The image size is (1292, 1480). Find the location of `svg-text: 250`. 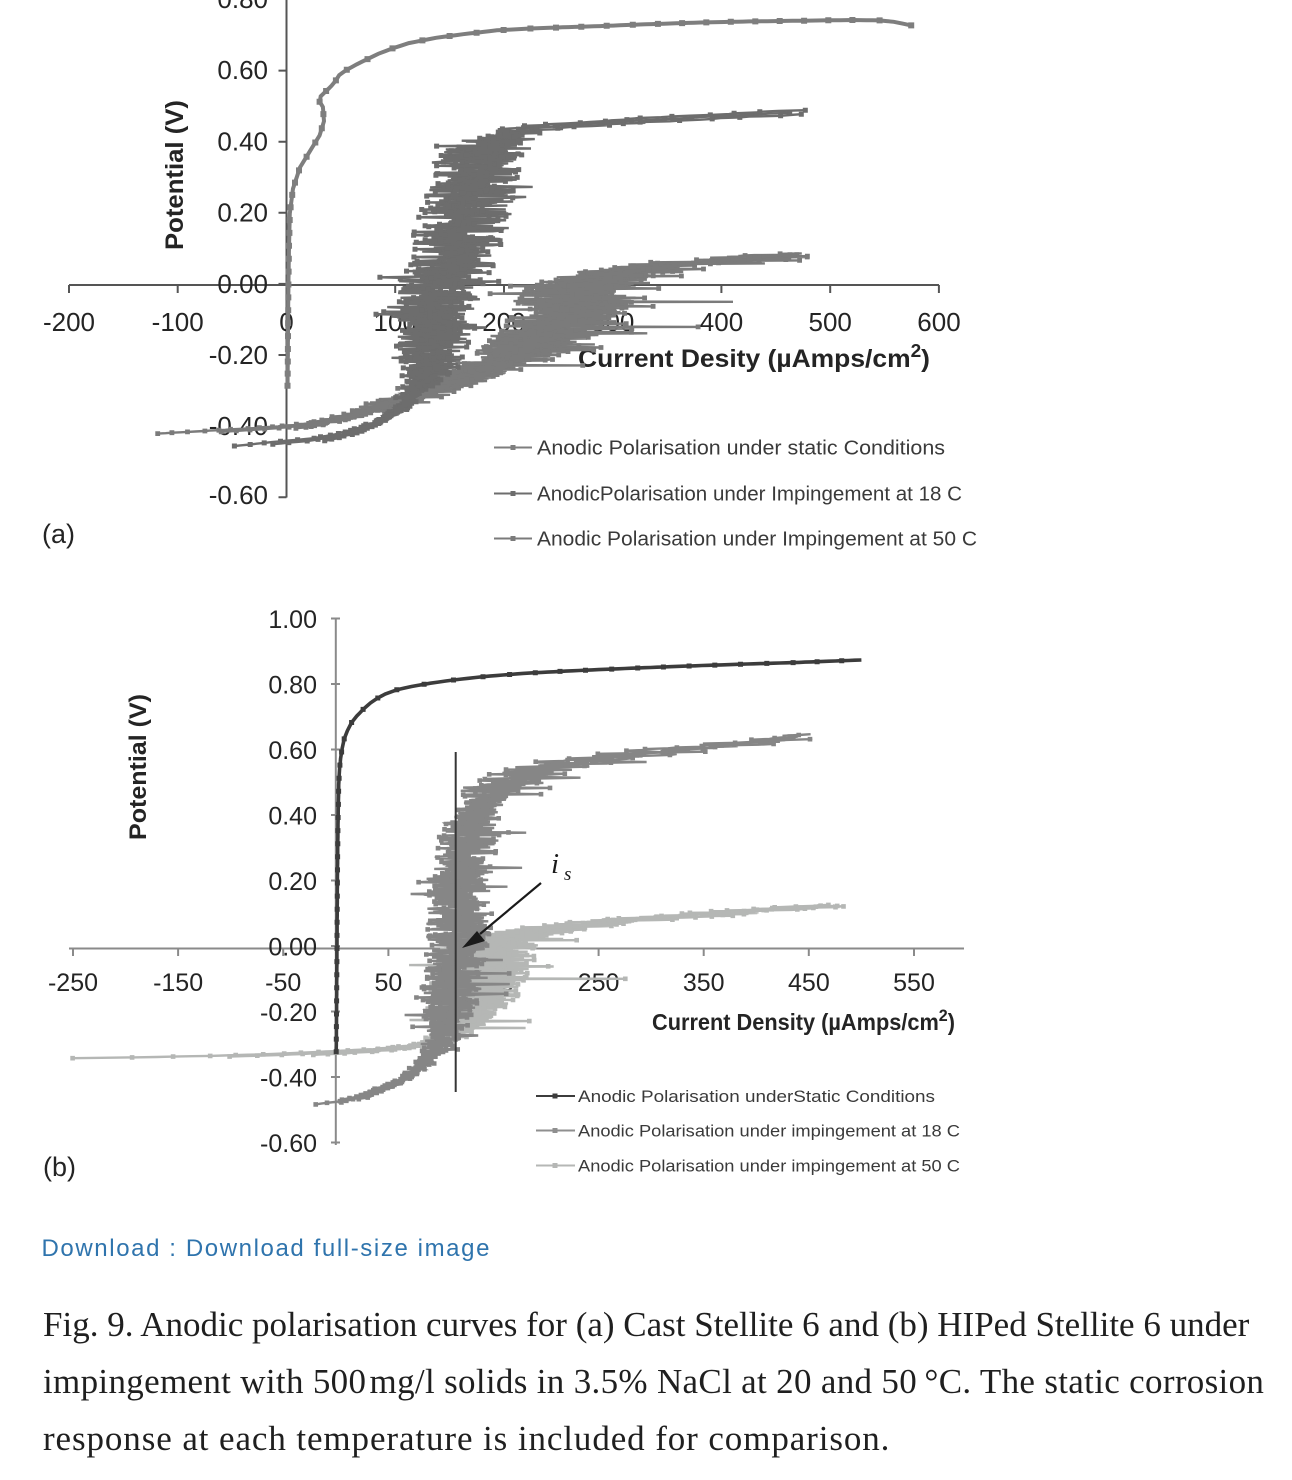

svg-text: 250 is located at coordinates (599, 983).